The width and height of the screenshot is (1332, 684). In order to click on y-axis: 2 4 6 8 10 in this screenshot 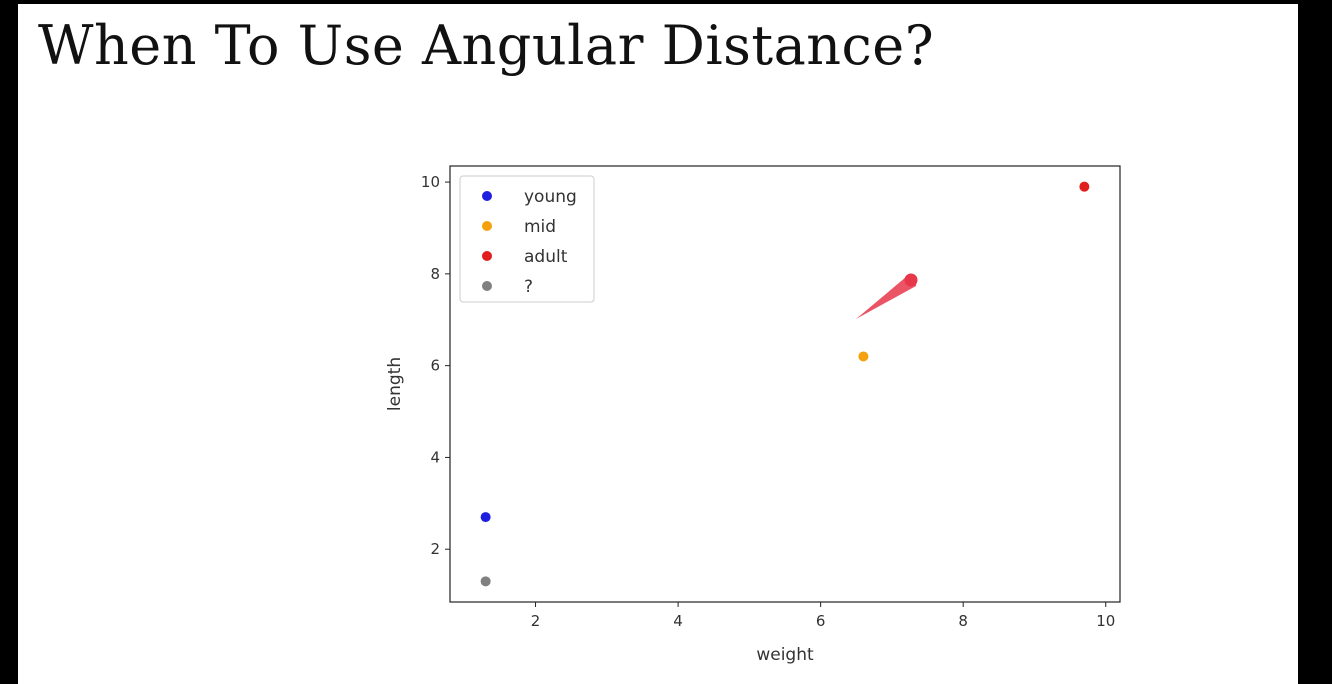, I will do `click(435, 365)`.